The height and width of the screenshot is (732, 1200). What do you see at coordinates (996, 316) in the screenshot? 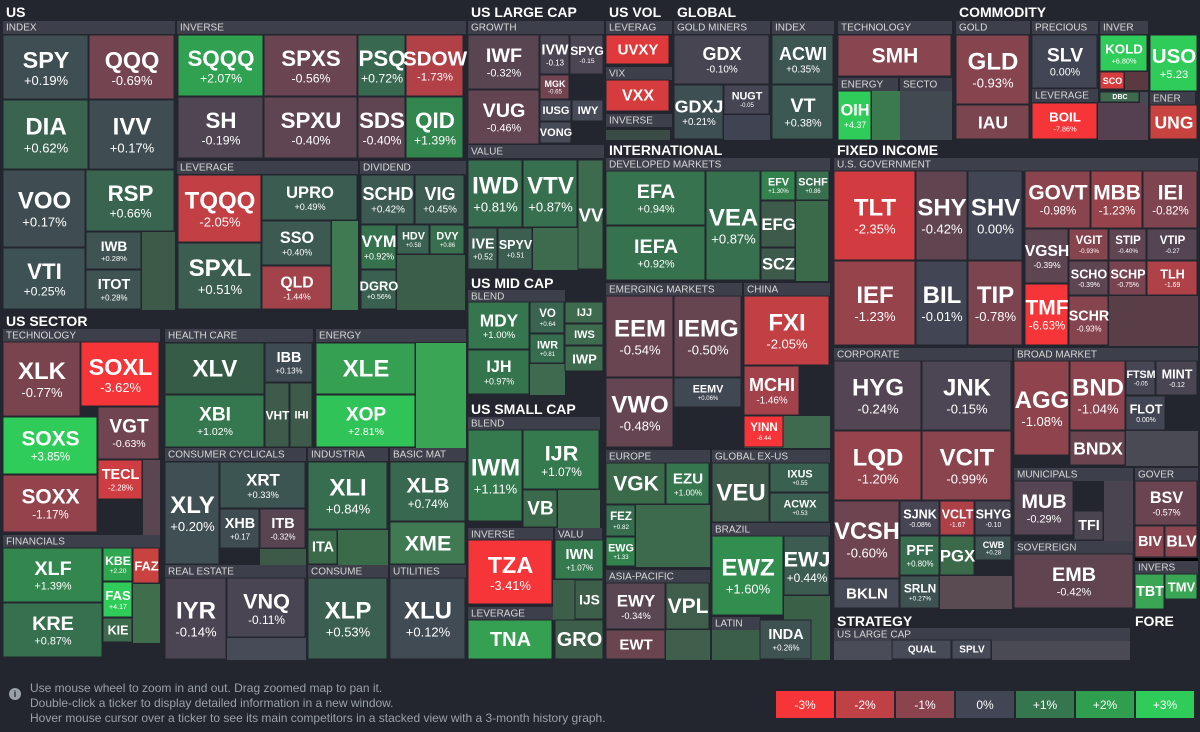
I see `ticker-change: -0.78%` at bounding box center [996, 316].